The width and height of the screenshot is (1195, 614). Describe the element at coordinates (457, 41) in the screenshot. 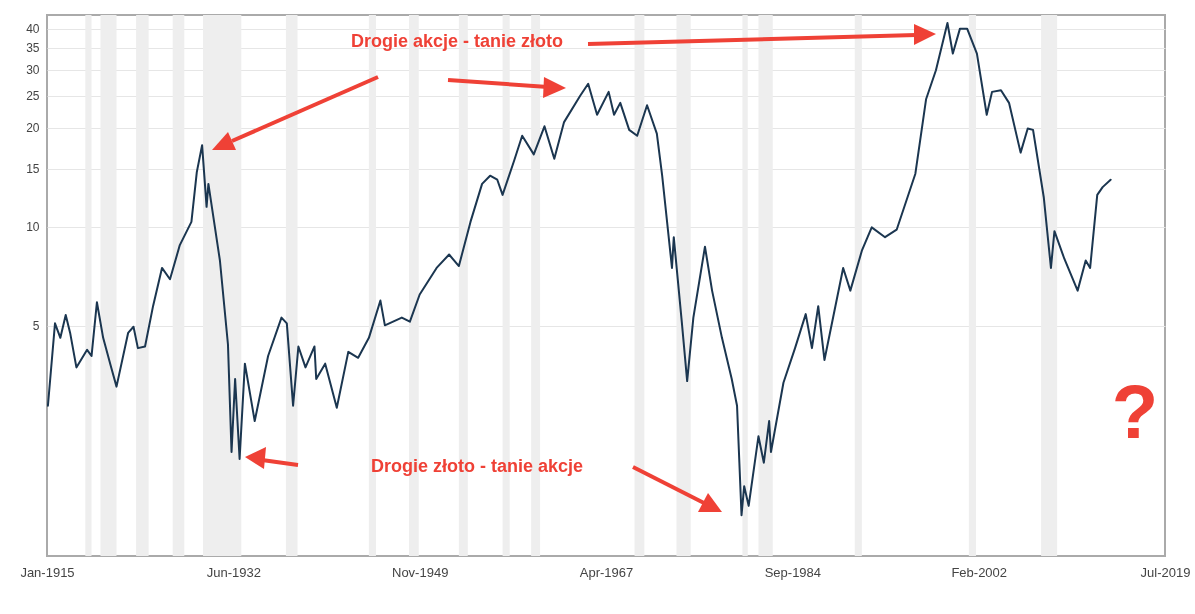

I see `annotation: Drogie akcje - tanie złoto` at that location.